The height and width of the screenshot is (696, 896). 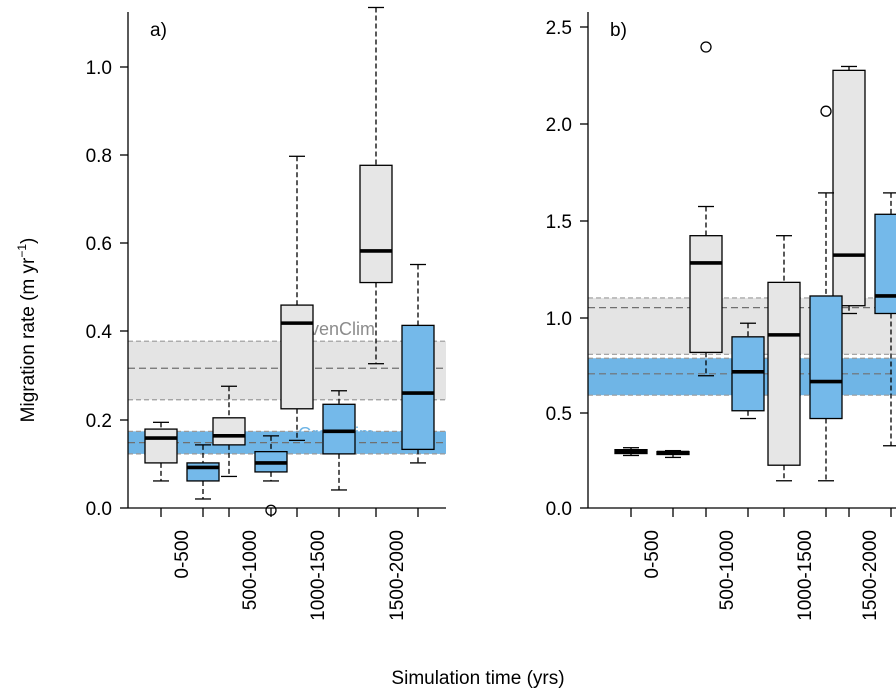 What do you see at coordinates (559, 222) in the screenshot?
I see `y-tick-label: 1.5` at bounding box center [559, 222].